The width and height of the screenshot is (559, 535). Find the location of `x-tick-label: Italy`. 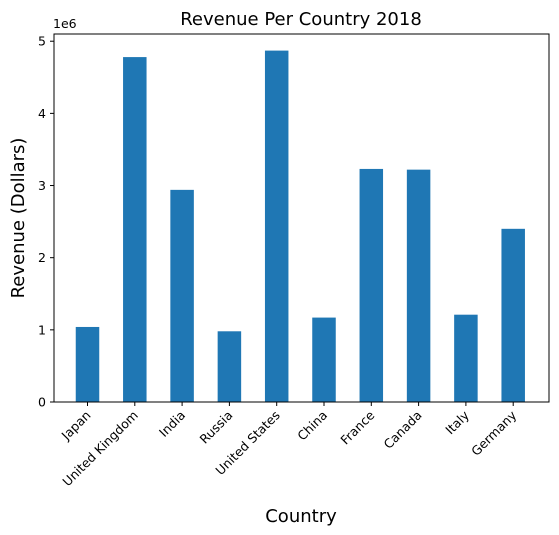

x-tick-label: Italy is located at coordinates (457, 422).